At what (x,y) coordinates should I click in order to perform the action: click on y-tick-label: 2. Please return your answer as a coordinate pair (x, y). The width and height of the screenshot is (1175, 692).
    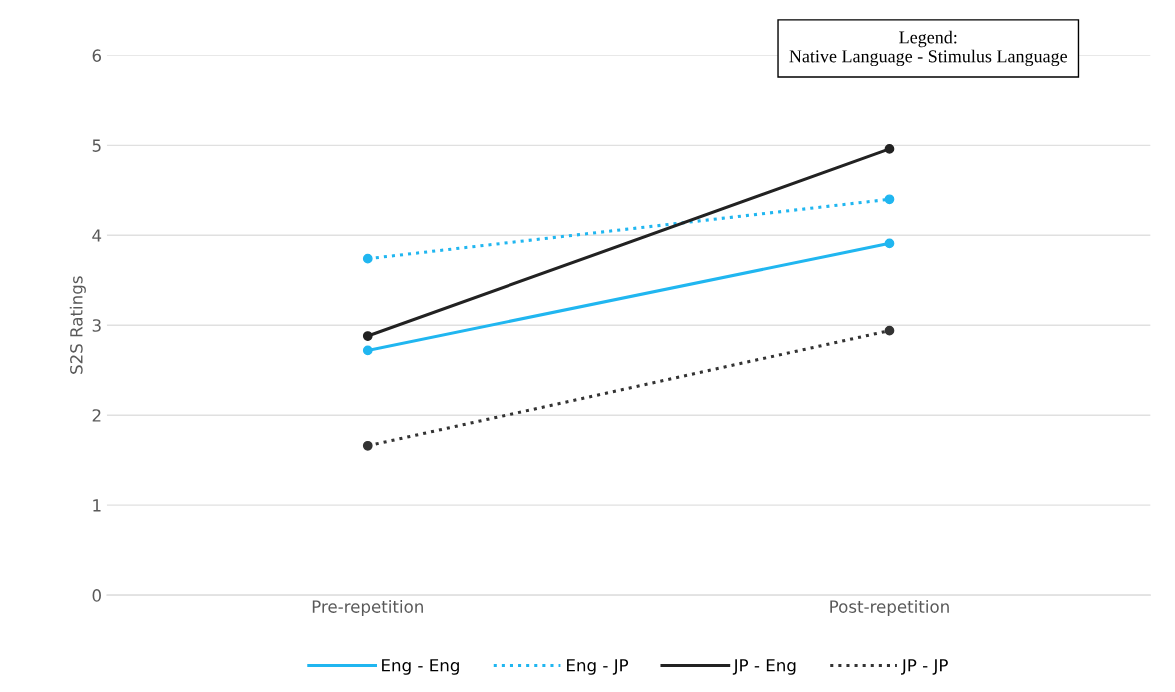
    Looking at the image, I should click on (96, 415).